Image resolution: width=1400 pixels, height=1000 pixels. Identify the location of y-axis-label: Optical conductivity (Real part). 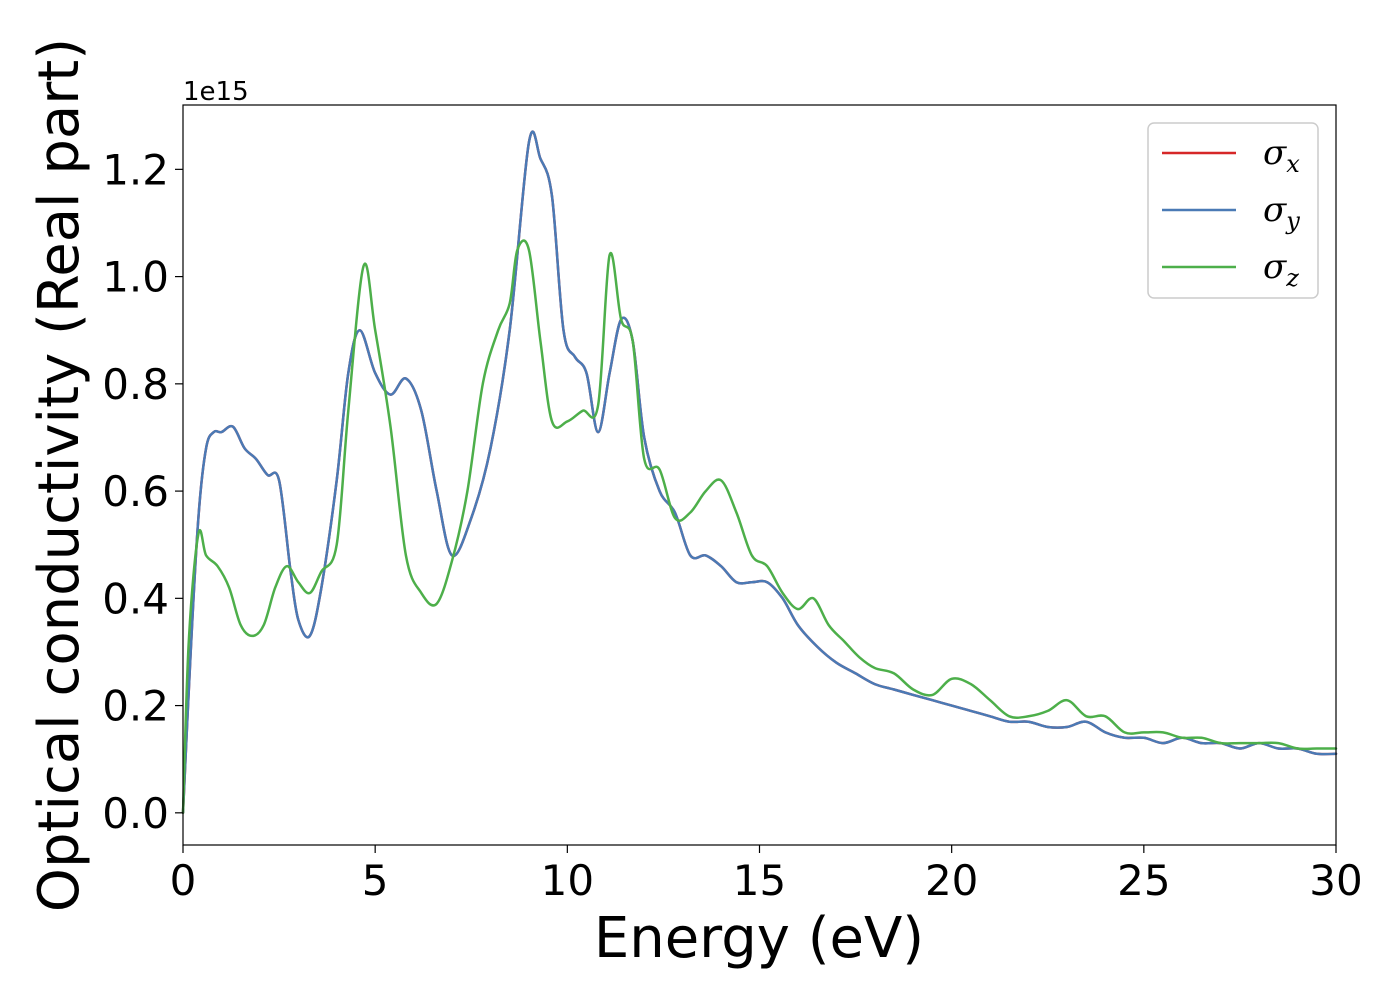
(59, 475).